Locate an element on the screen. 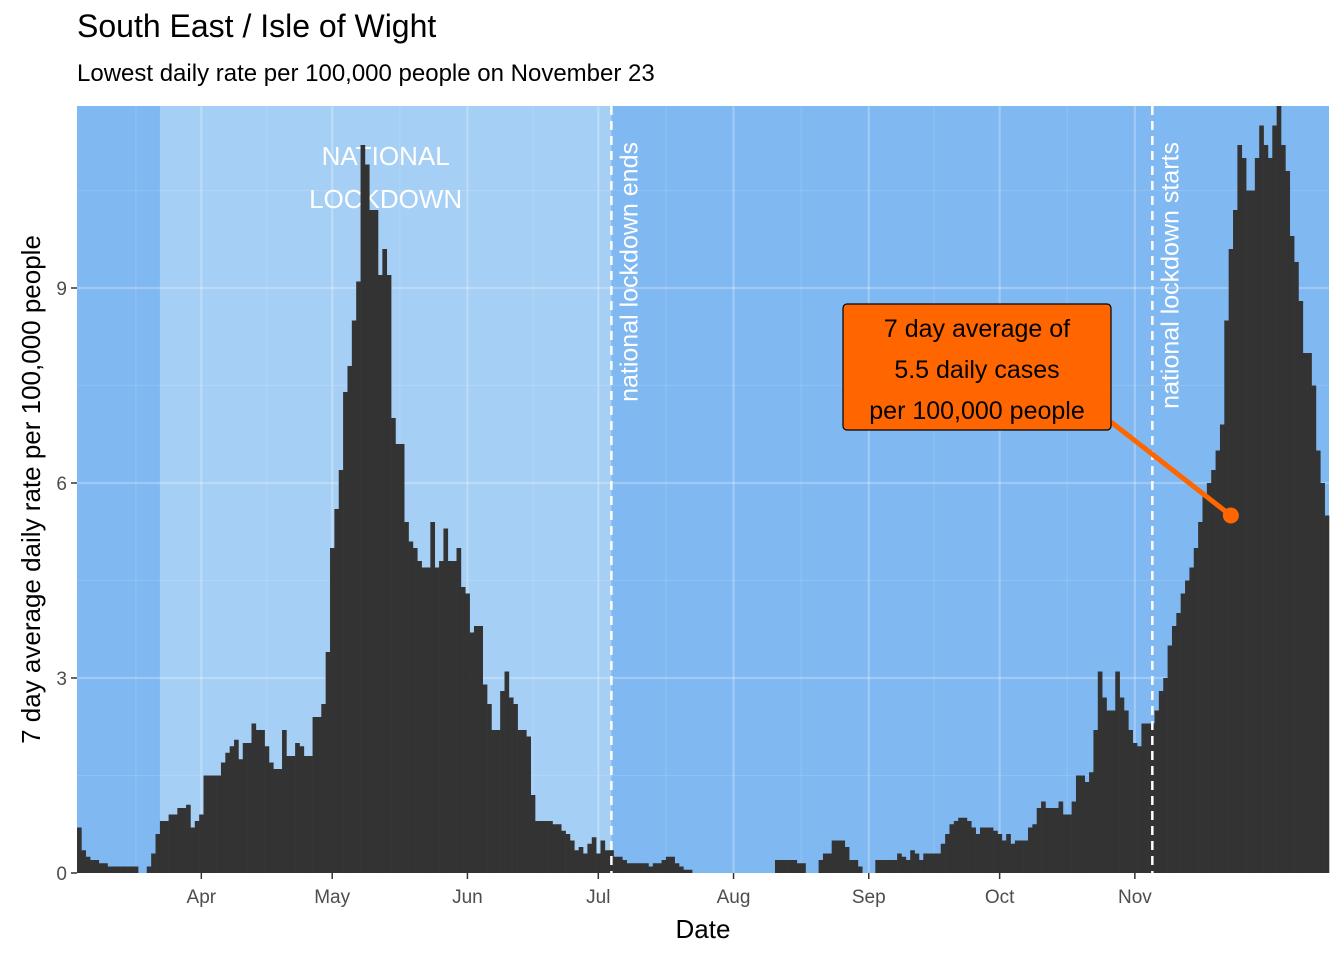 The width and height of the screenshot is (1344, 960). y-tick-label: 3 is located at coordinates (61, 679).